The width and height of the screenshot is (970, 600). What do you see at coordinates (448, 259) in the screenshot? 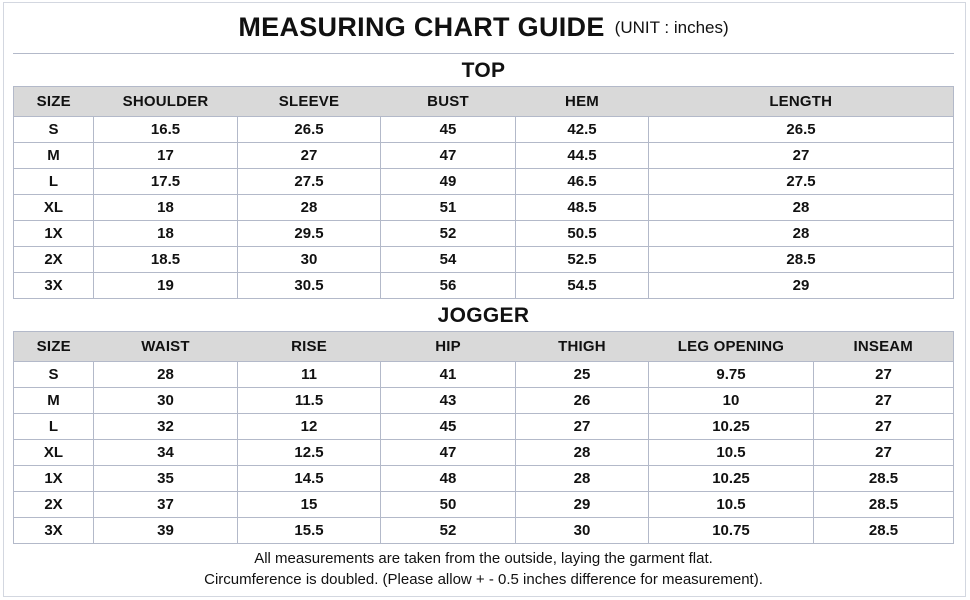
I see `value-cell: 54` at bounding box center [448, 259].